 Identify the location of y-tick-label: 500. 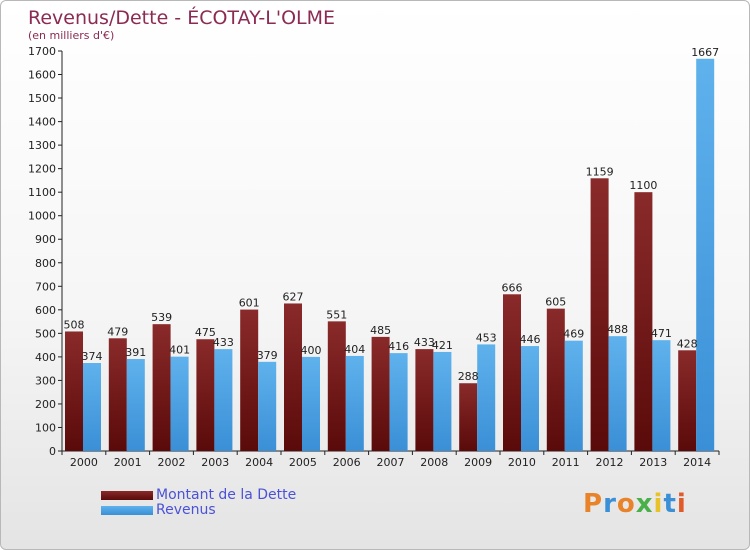
(45, 333).